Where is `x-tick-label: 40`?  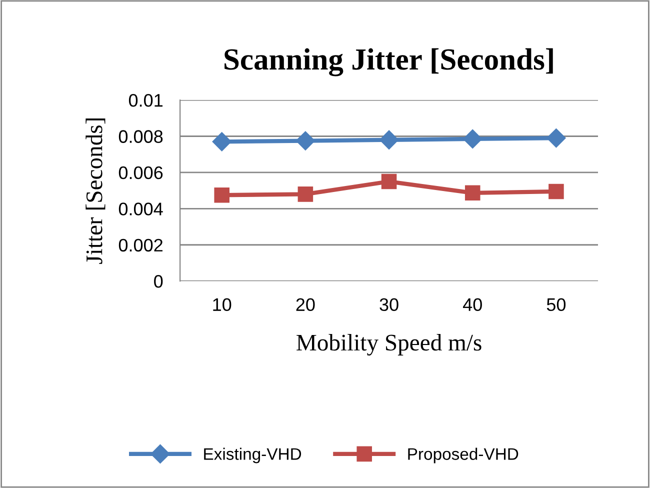
x-tick-label: 40 is located at coordinates (472, 305).